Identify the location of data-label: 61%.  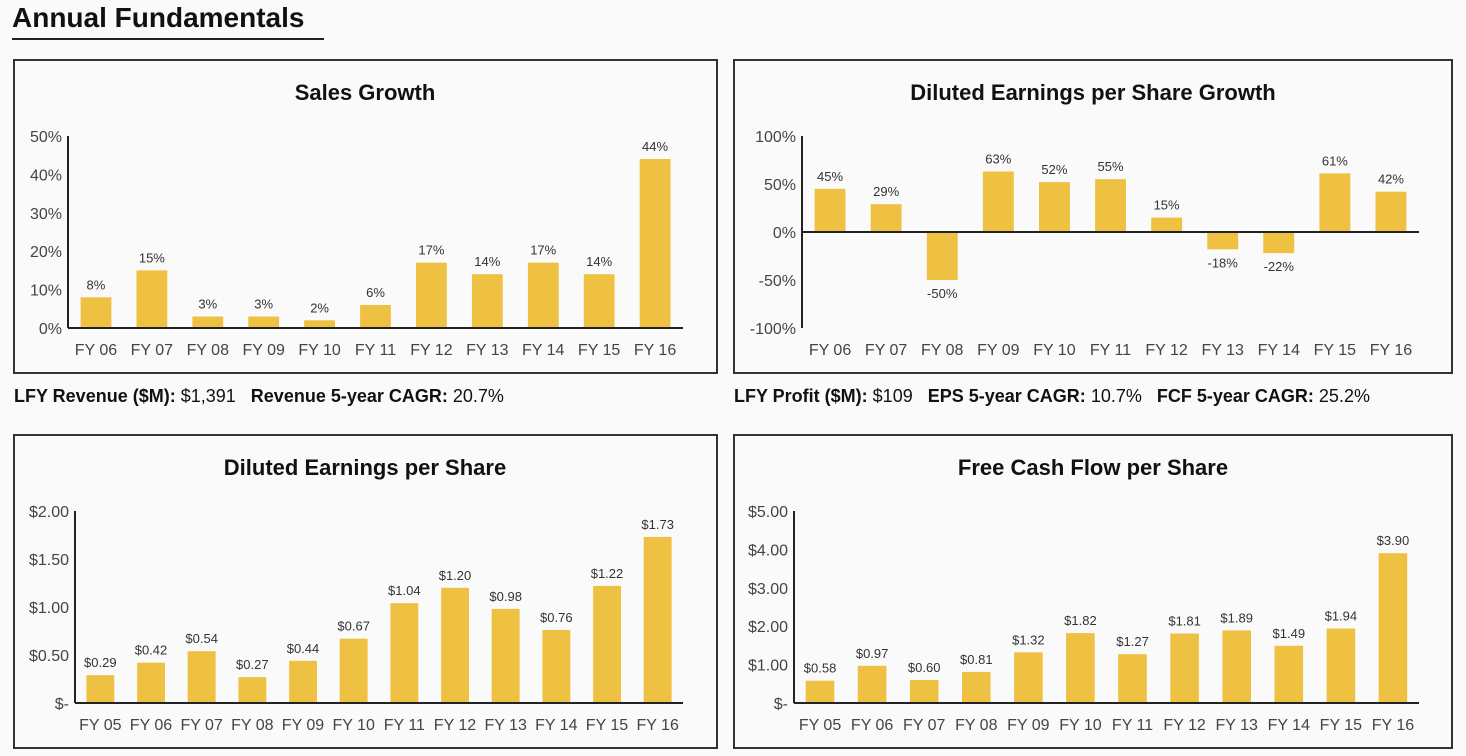
(1335, 160).